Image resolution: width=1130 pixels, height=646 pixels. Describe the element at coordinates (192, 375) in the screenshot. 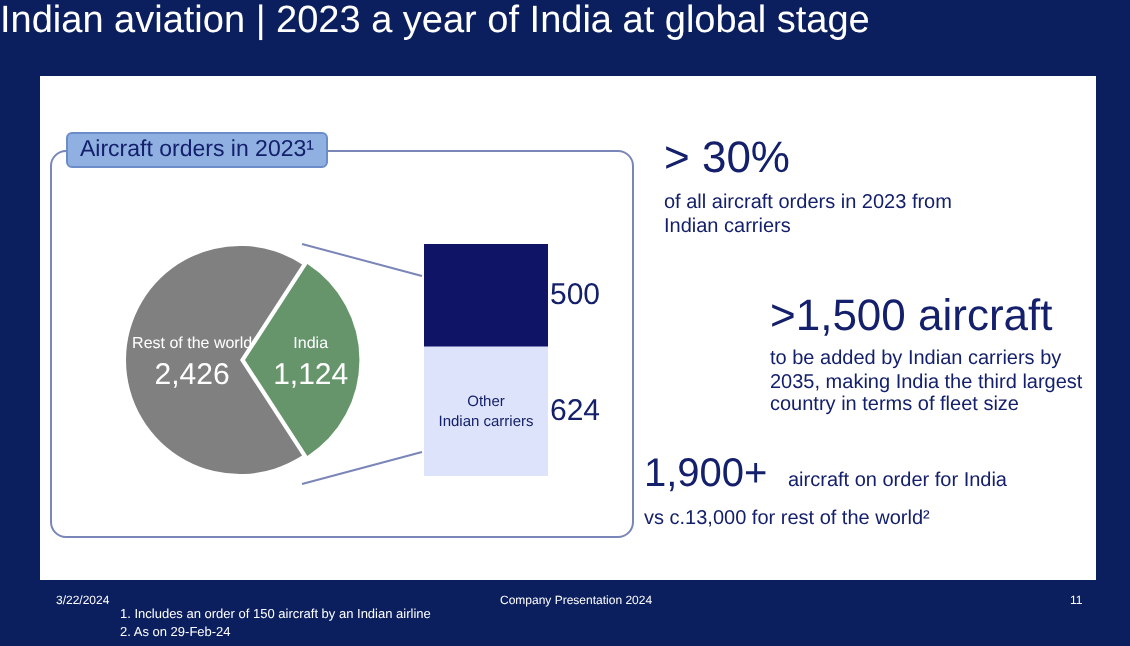

I see `data-label: 2,426` at that location.